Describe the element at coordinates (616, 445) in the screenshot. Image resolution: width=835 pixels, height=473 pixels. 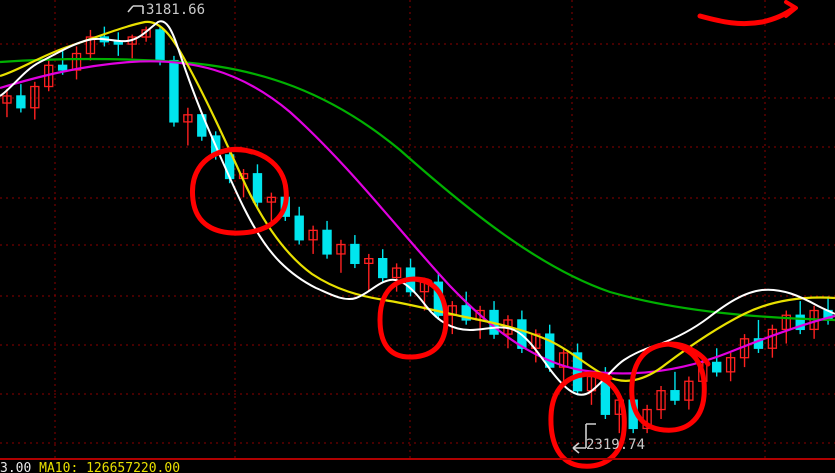
I see `low-price-label: 2319.74` at that location.